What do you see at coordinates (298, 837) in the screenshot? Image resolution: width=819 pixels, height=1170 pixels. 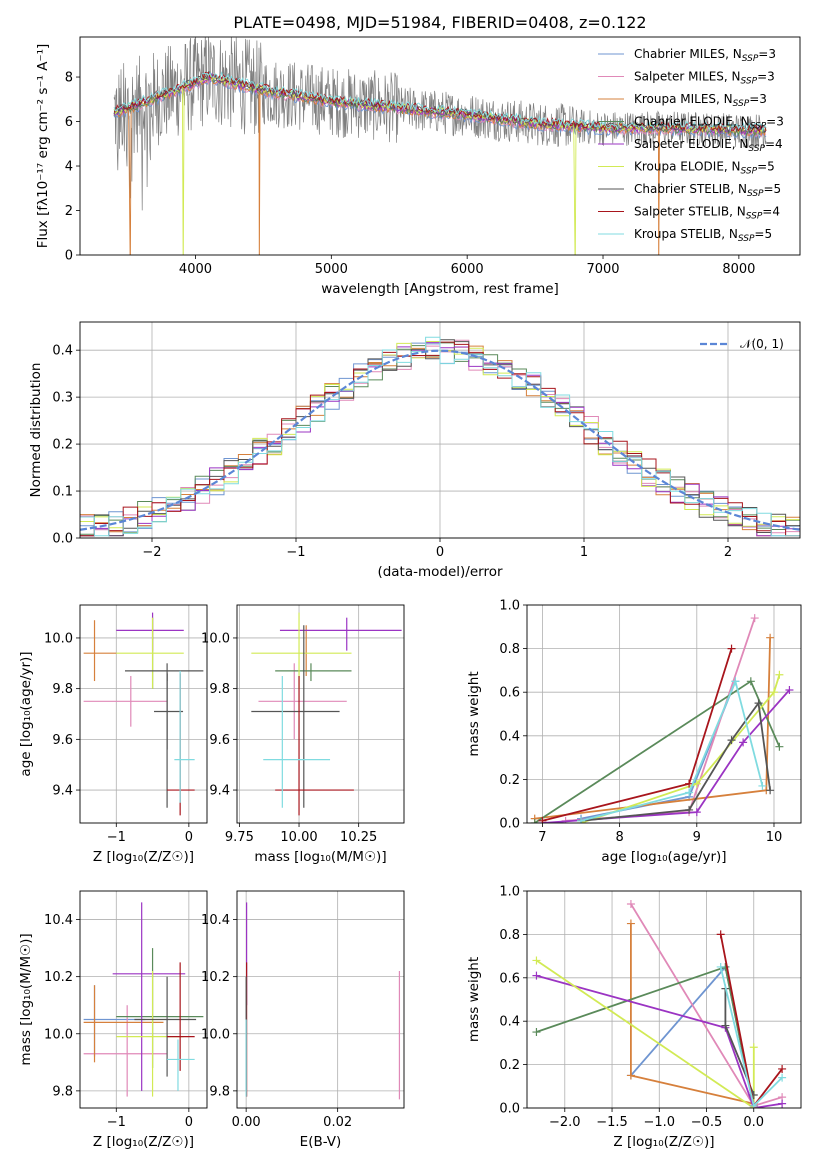 I see `x-tick-label: 10.00` at bounding box center [298, 837].